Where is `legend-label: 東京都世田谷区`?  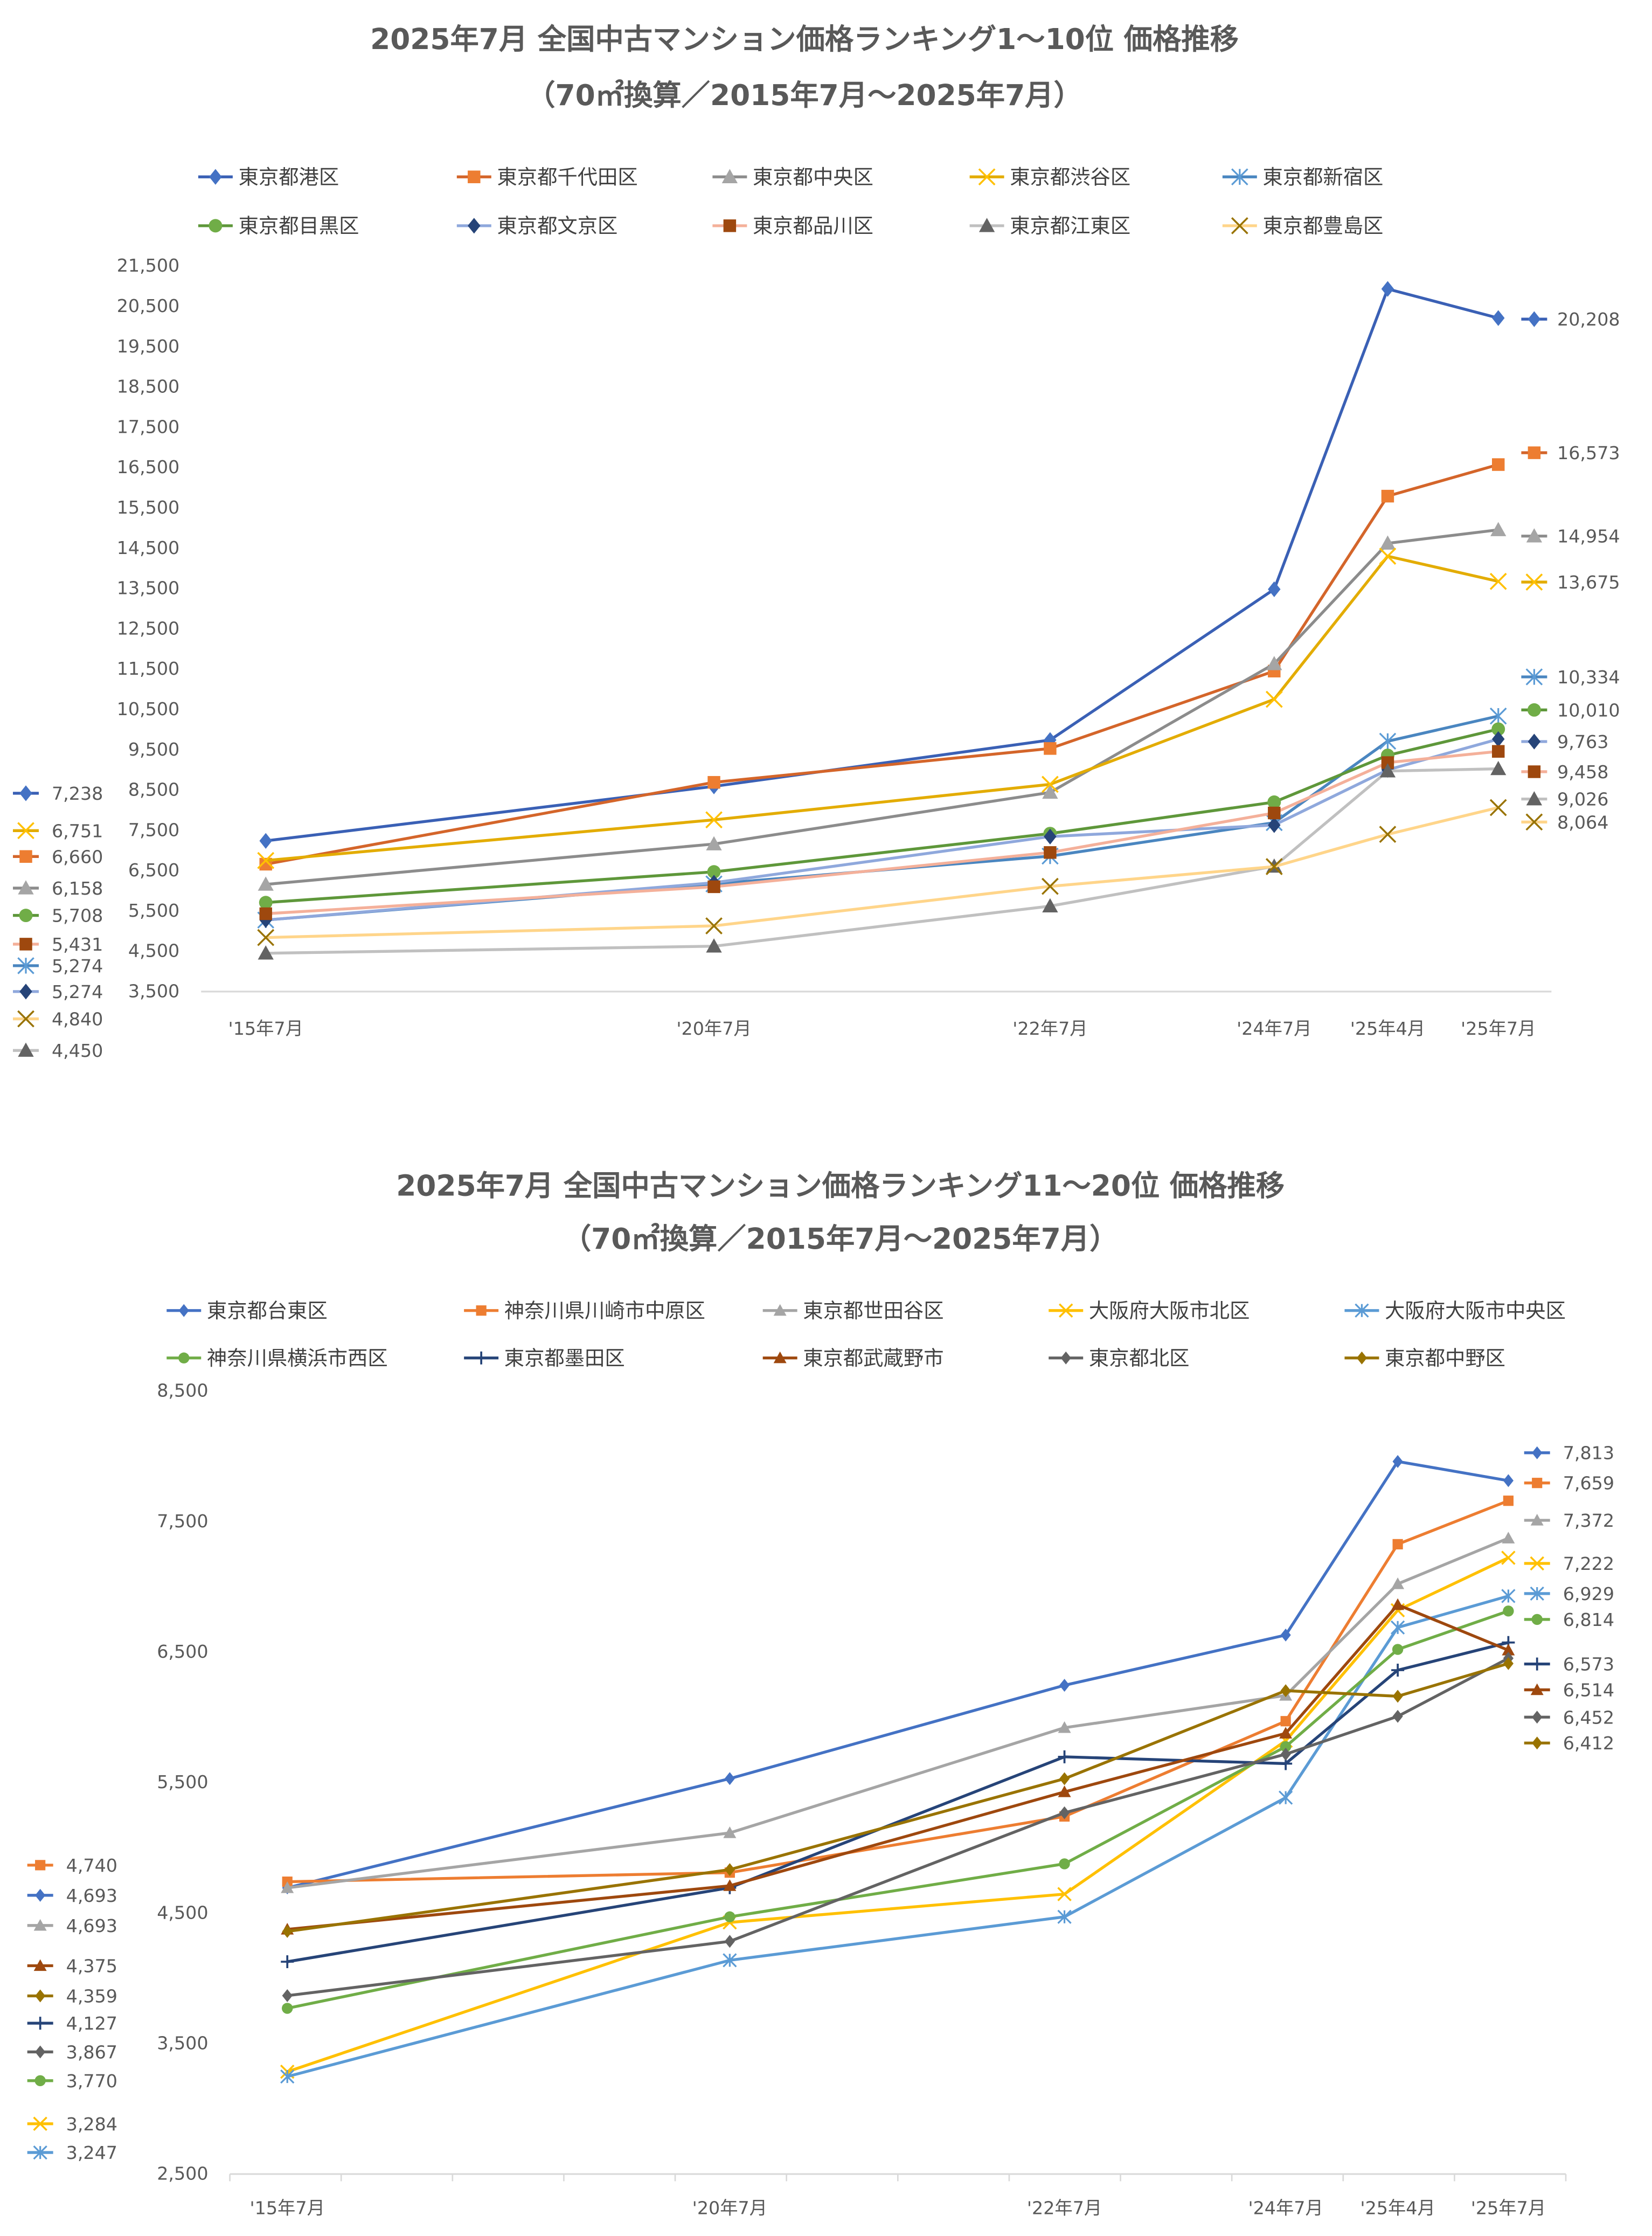 legend-label: 東京都世田谷区 is located at coordinates (873, 1311).